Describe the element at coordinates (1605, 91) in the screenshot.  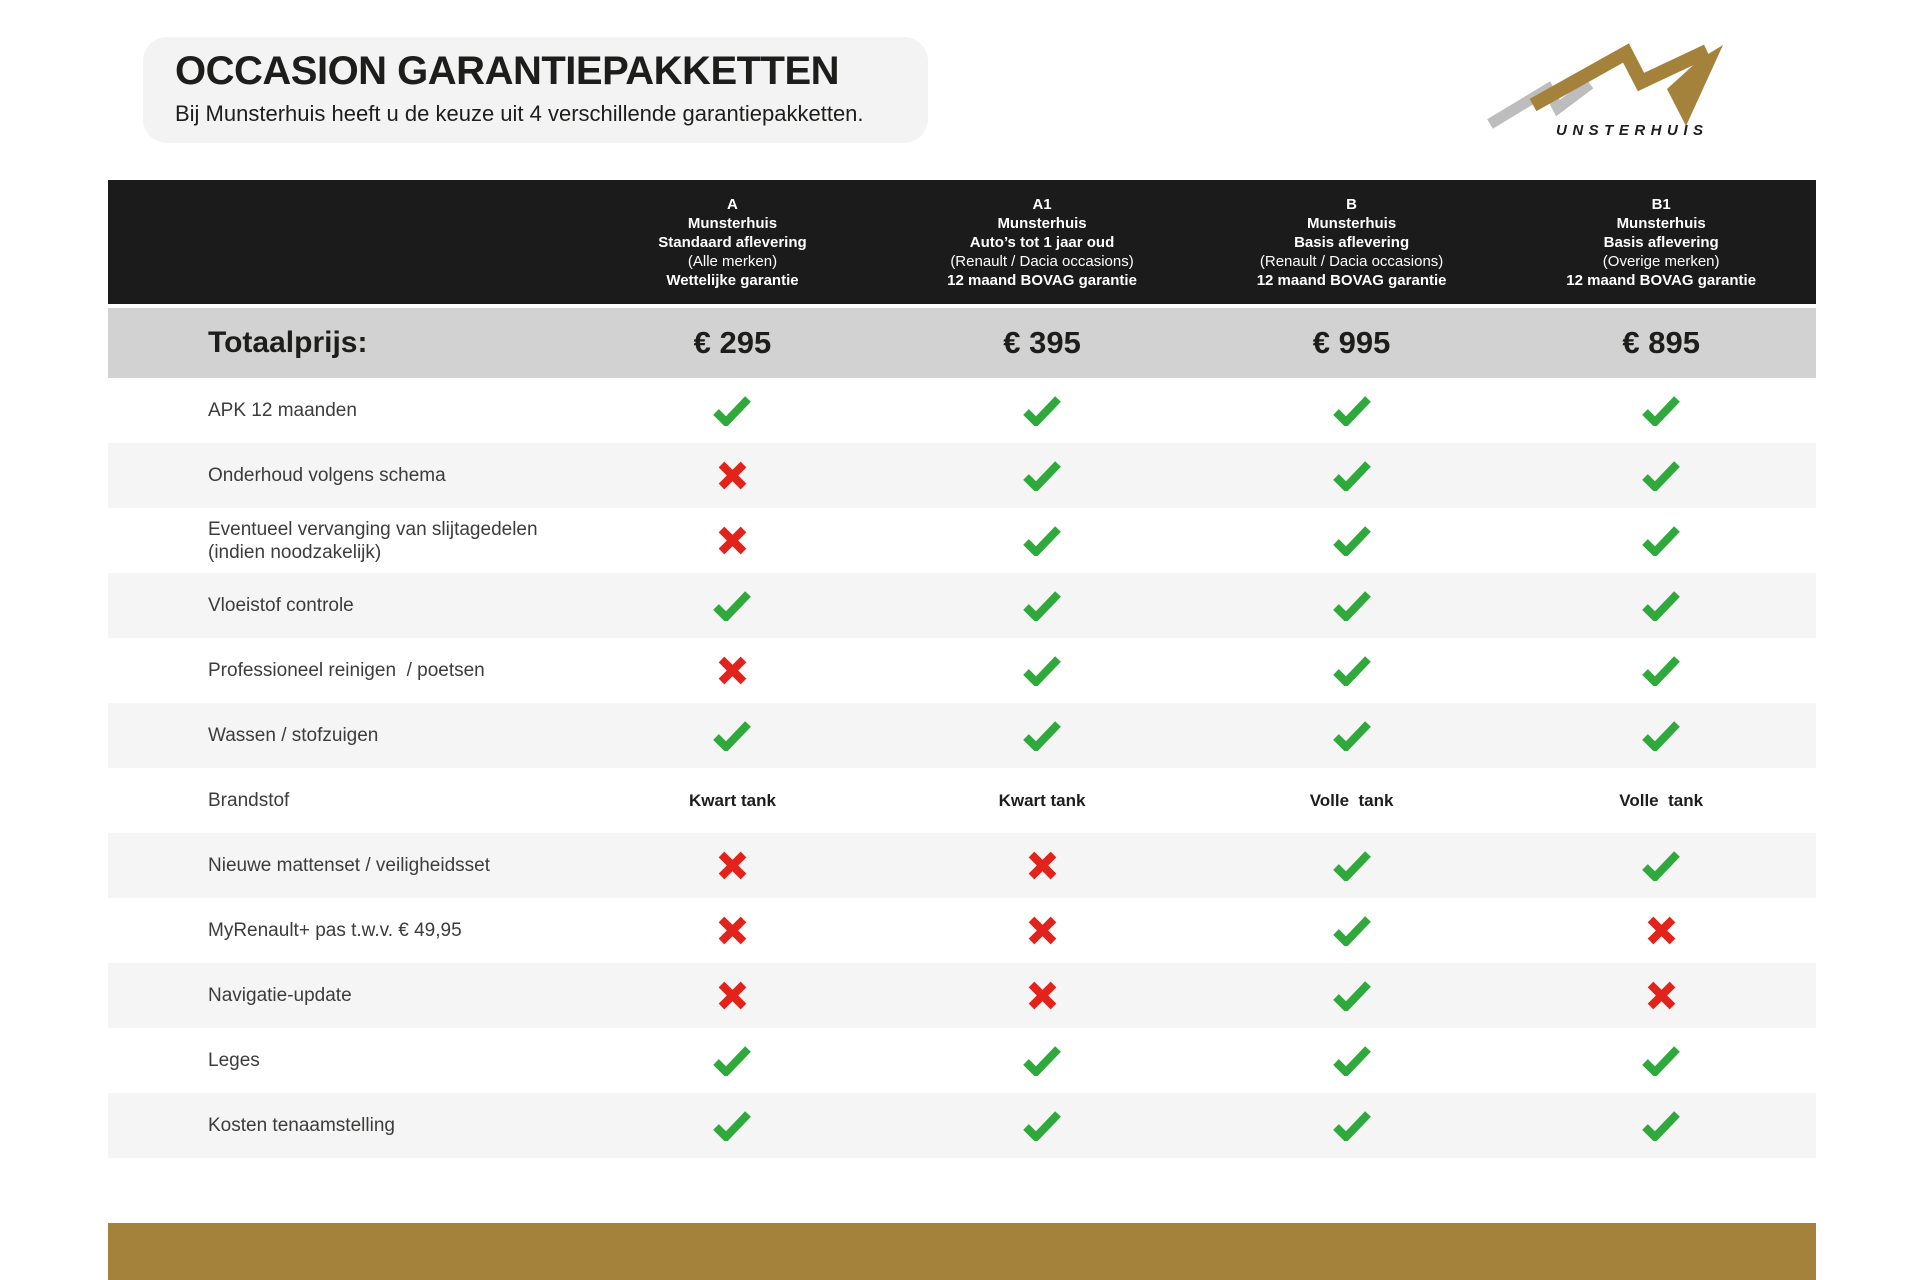
I see `munsterhuis-logo: UNSTERHUIS` at that location.